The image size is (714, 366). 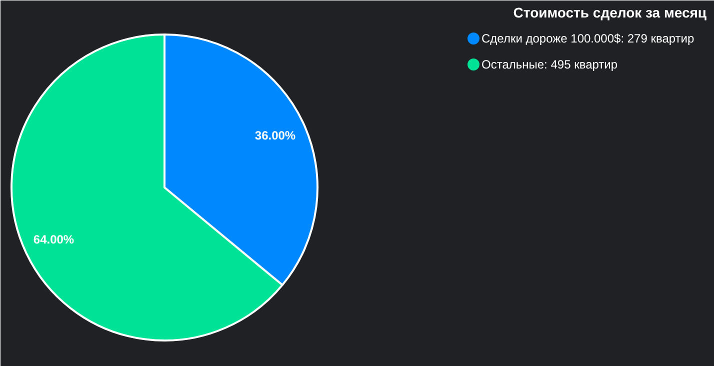 I want to click on legend-label: Сделки дороже 100.000$: 279 квартир, so click(x=588, y=39).